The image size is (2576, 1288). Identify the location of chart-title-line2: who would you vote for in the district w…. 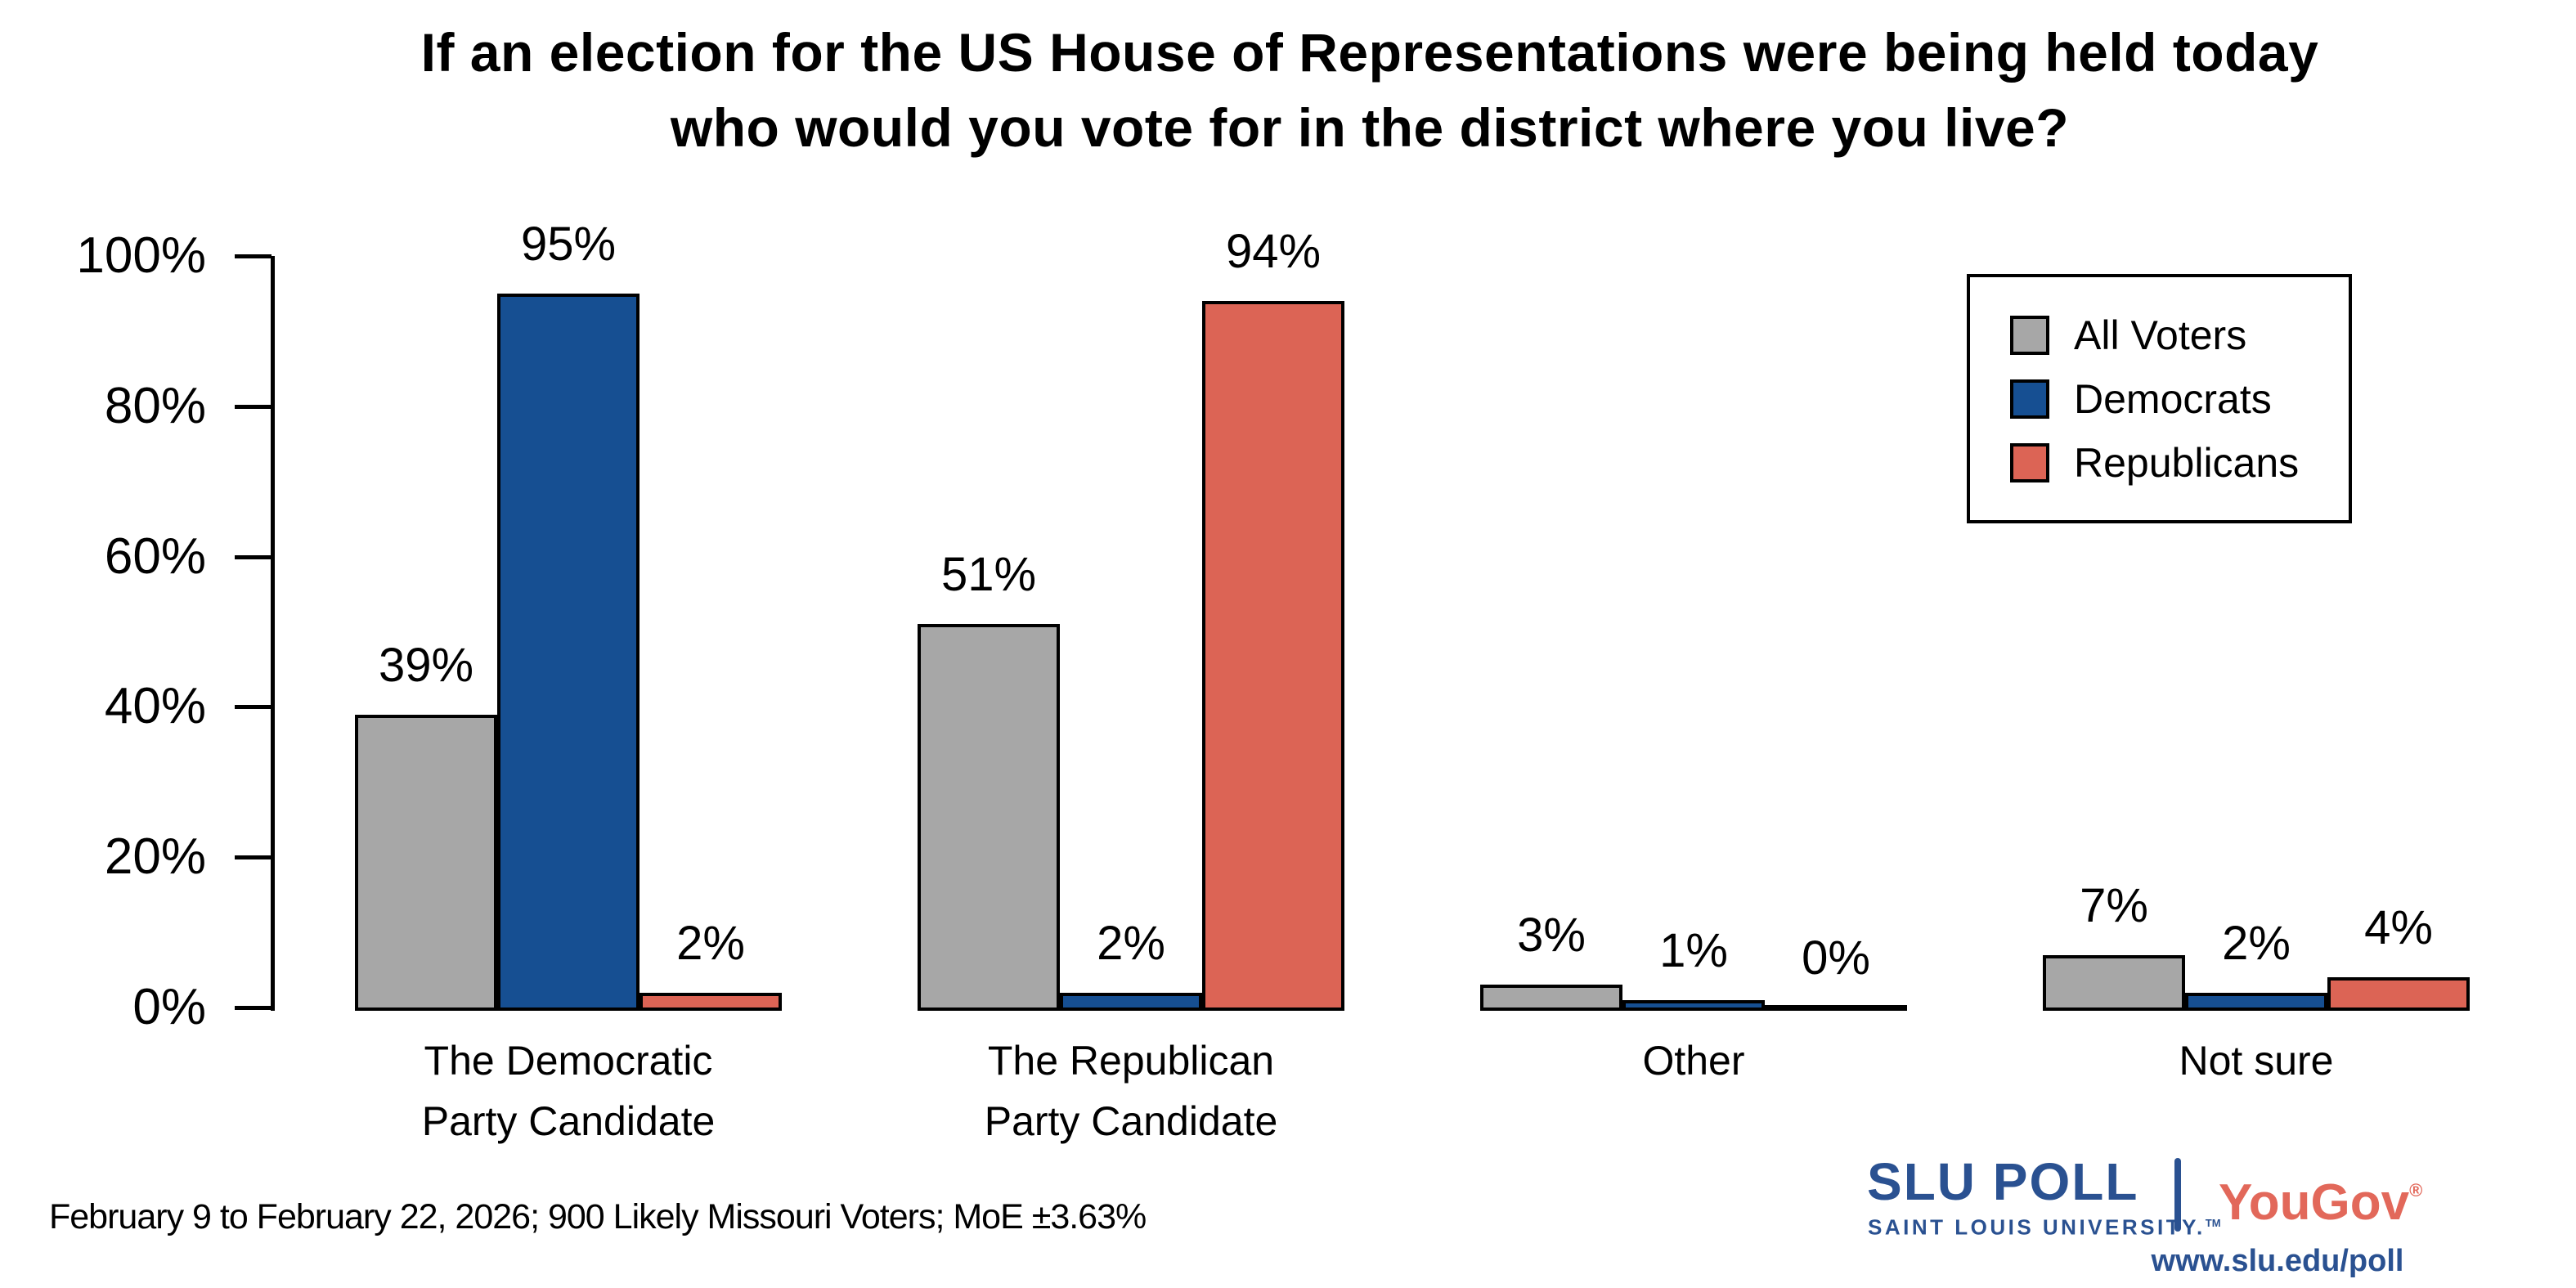
(1370, 128).